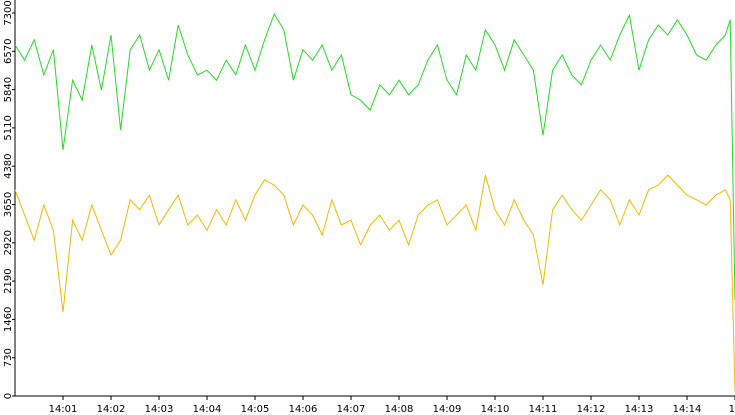  What do you see at coordinates (591, 409) in the screenshot?
I see `x-tick-label: 14:12` at bounding box center [591, 409].